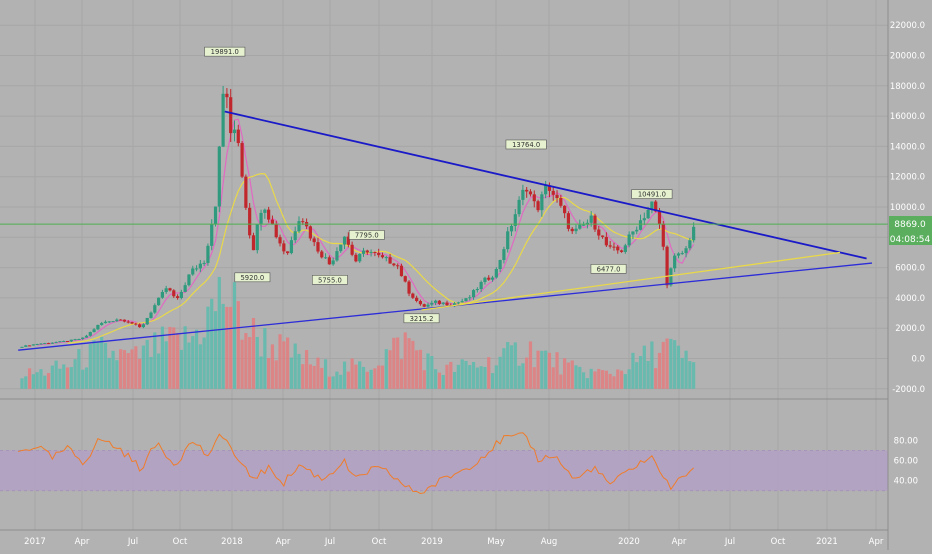 The height and width of the screenshot is (554, 932). Describe the element at coordinates (631, 281) in the screenshot. I see `trend-line` at that location.